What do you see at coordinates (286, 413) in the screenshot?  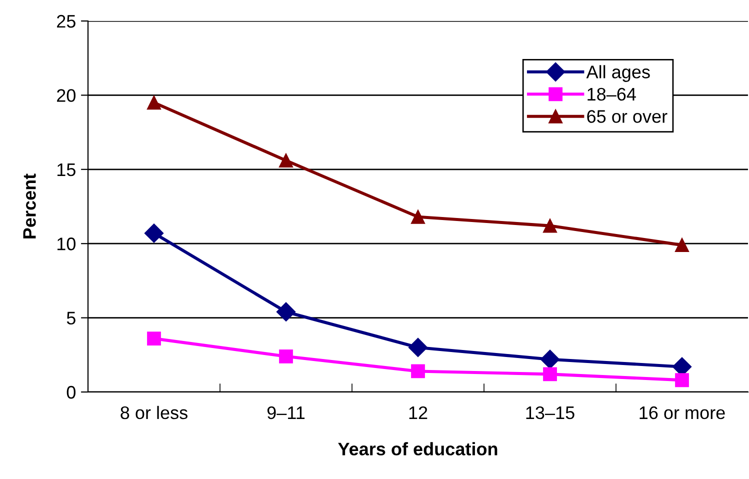 I see `x-tick-label: 9–11` at bounding box center [286, 413].